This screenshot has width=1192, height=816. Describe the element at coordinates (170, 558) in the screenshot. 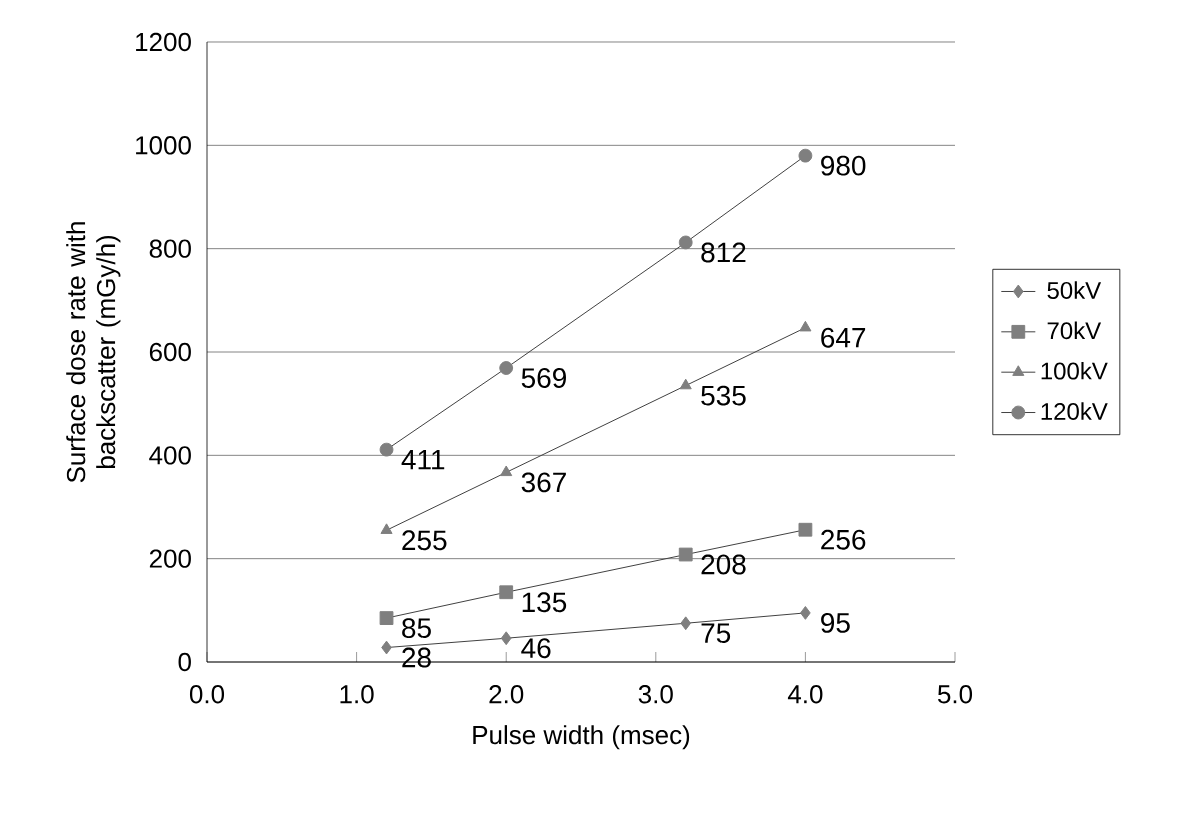

I see `y-tick-label: 200` at that location.